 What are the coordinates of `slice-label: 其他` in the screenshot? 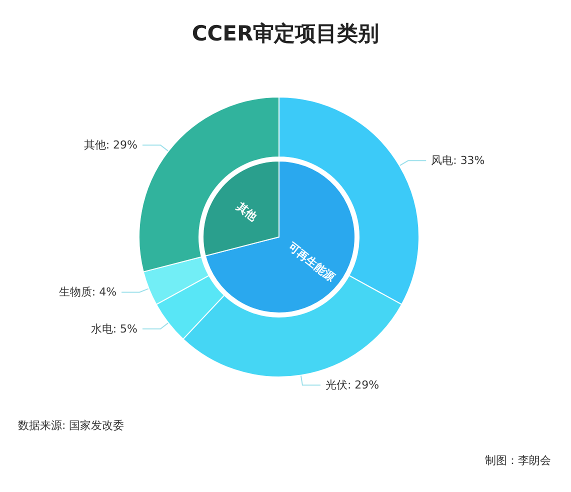 It's located at (246, 211).